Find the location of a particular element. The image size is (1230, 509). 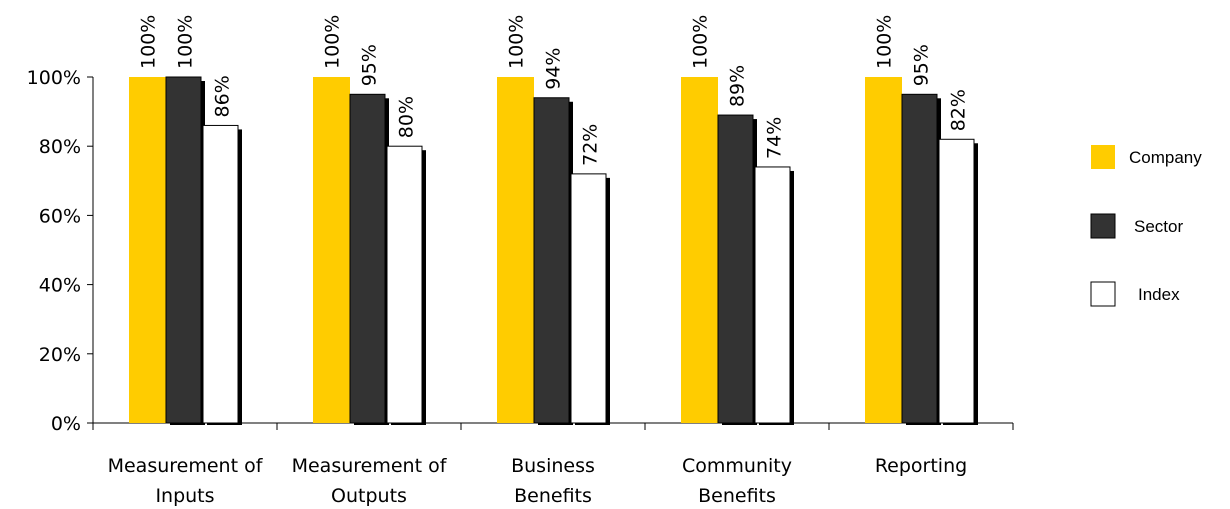

legend-swatch-index is located at coordinates (1103, 294).